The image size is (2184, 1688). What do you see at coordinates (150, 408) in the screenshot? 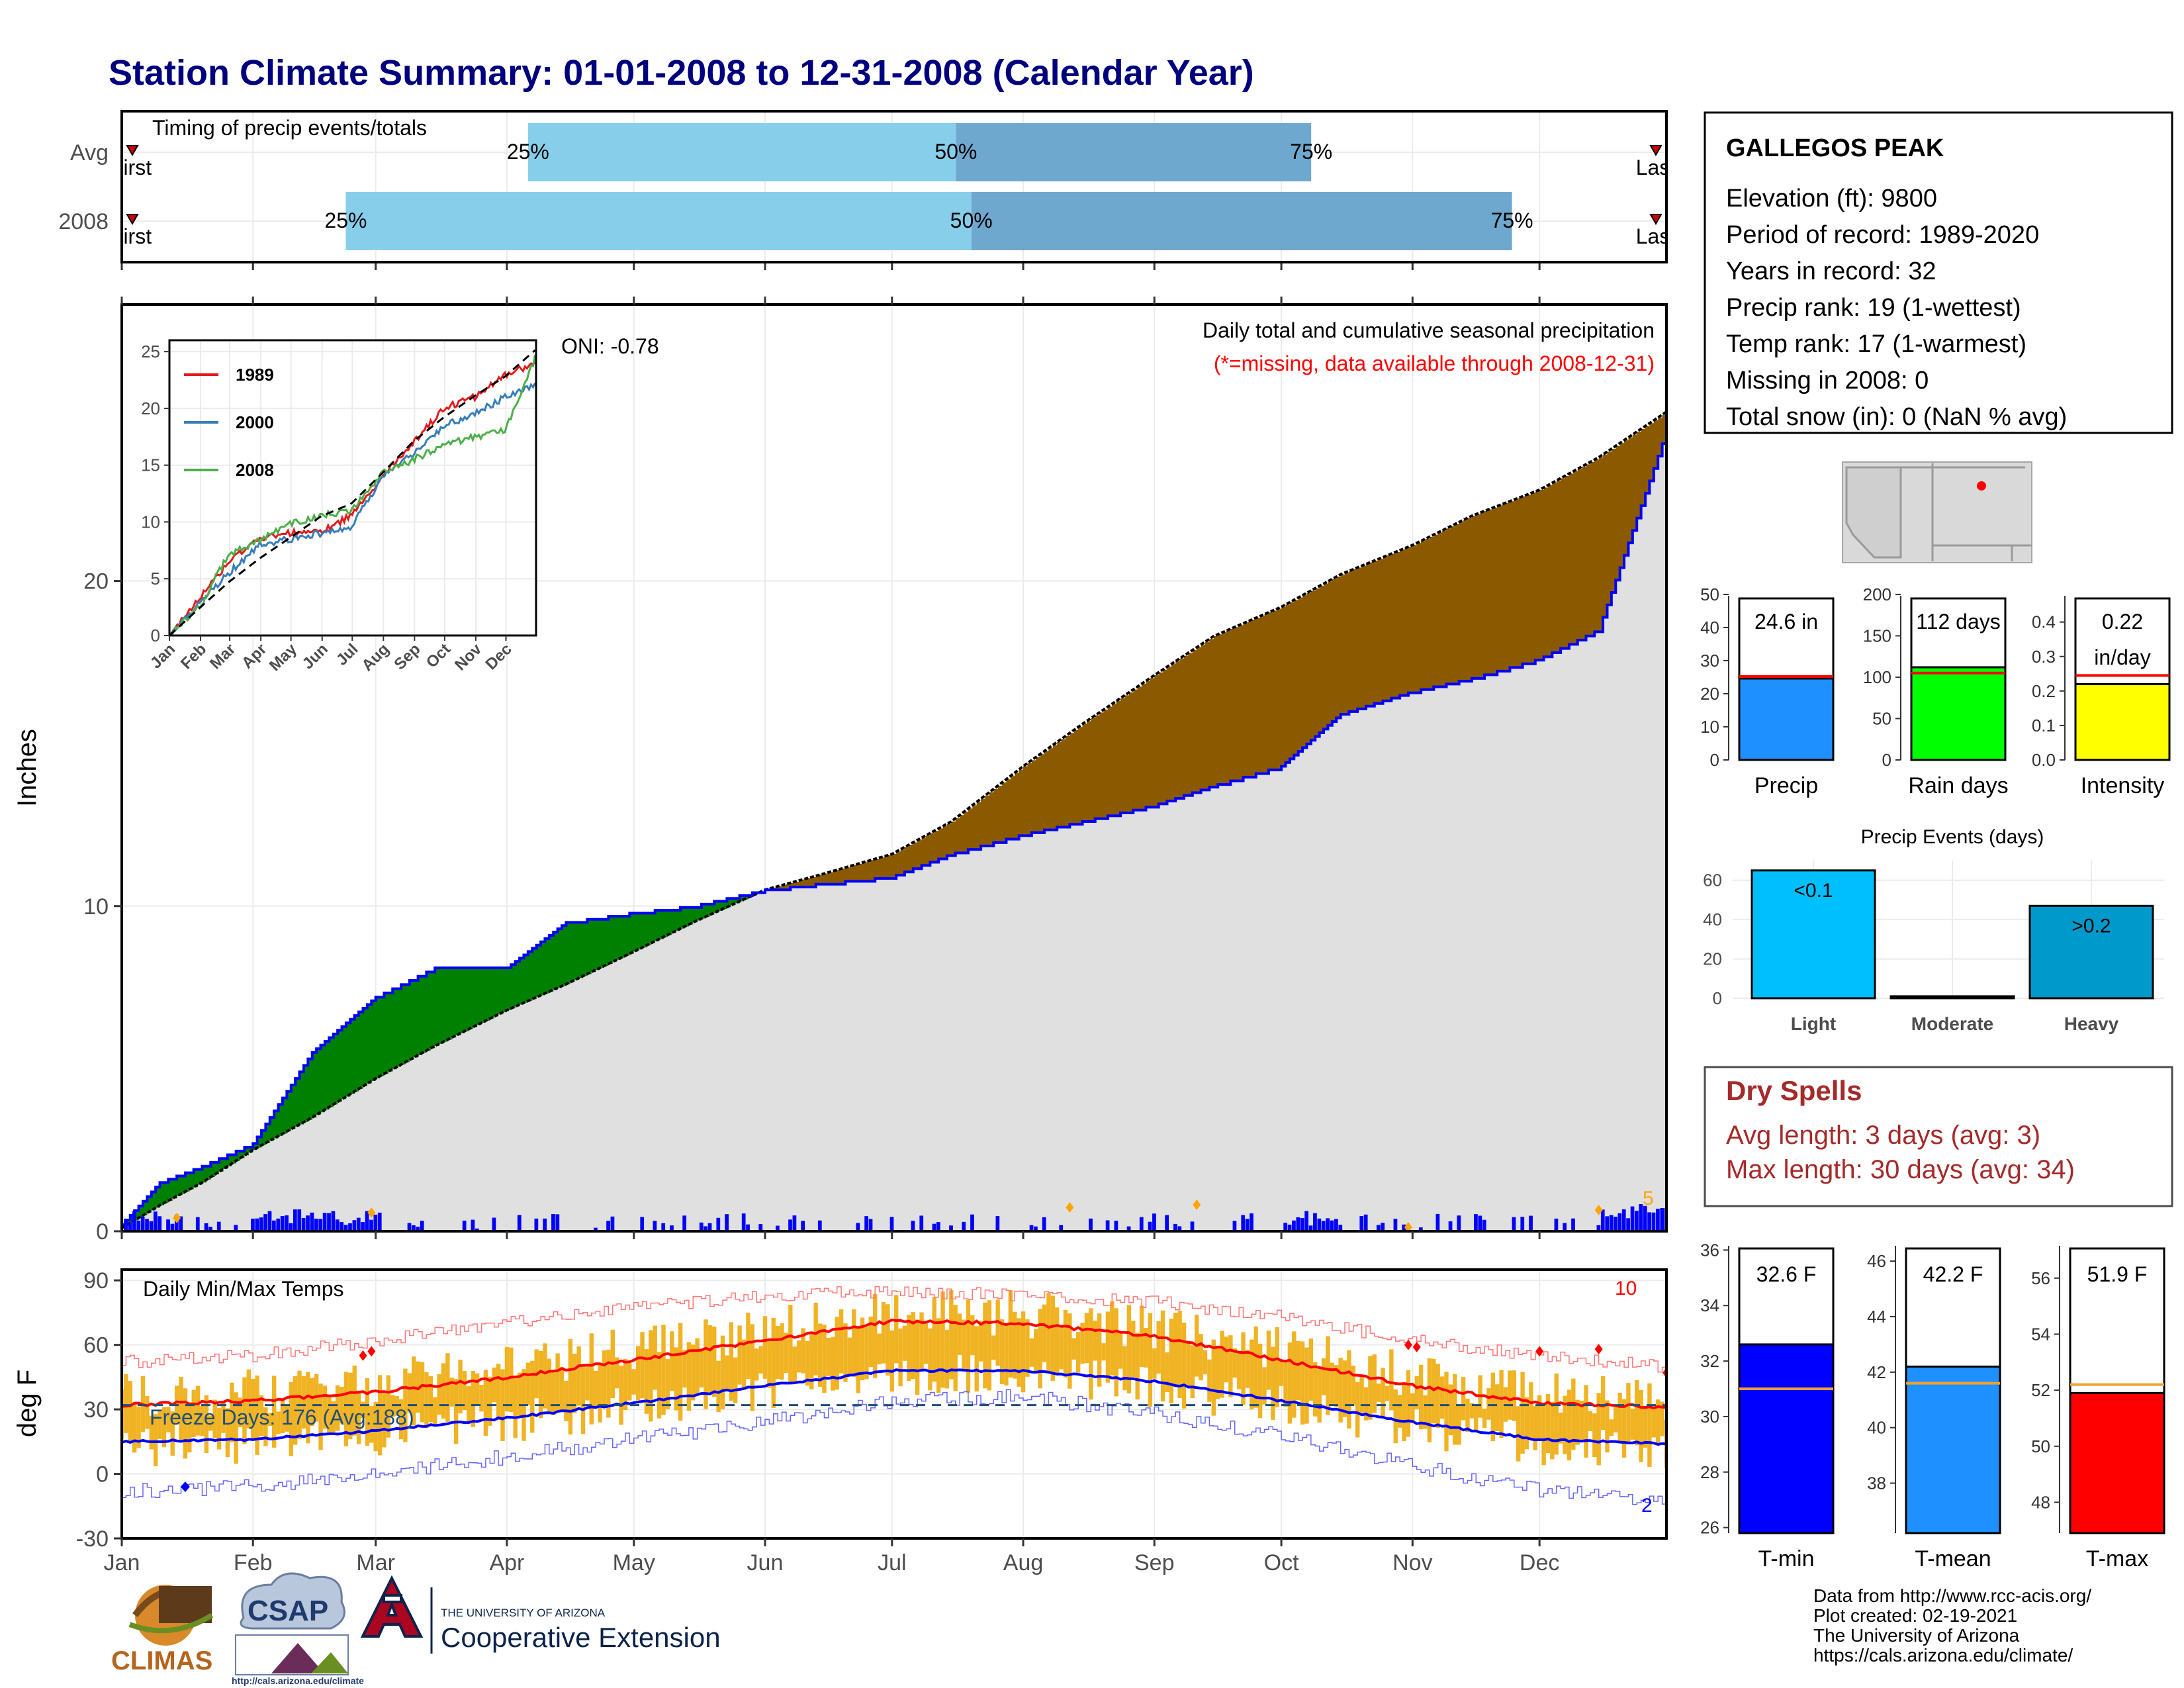
I see `inset-y-tick-label: 20` at bounding box center [150, 408].